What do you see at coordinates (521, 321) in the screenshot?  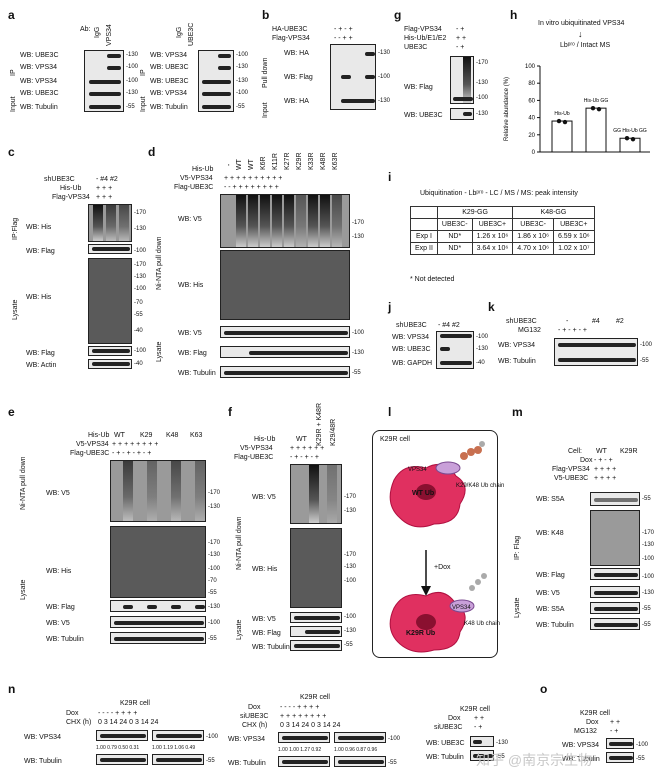 I see `cond-label: shUBE3C` at bounding box center [521, 321].